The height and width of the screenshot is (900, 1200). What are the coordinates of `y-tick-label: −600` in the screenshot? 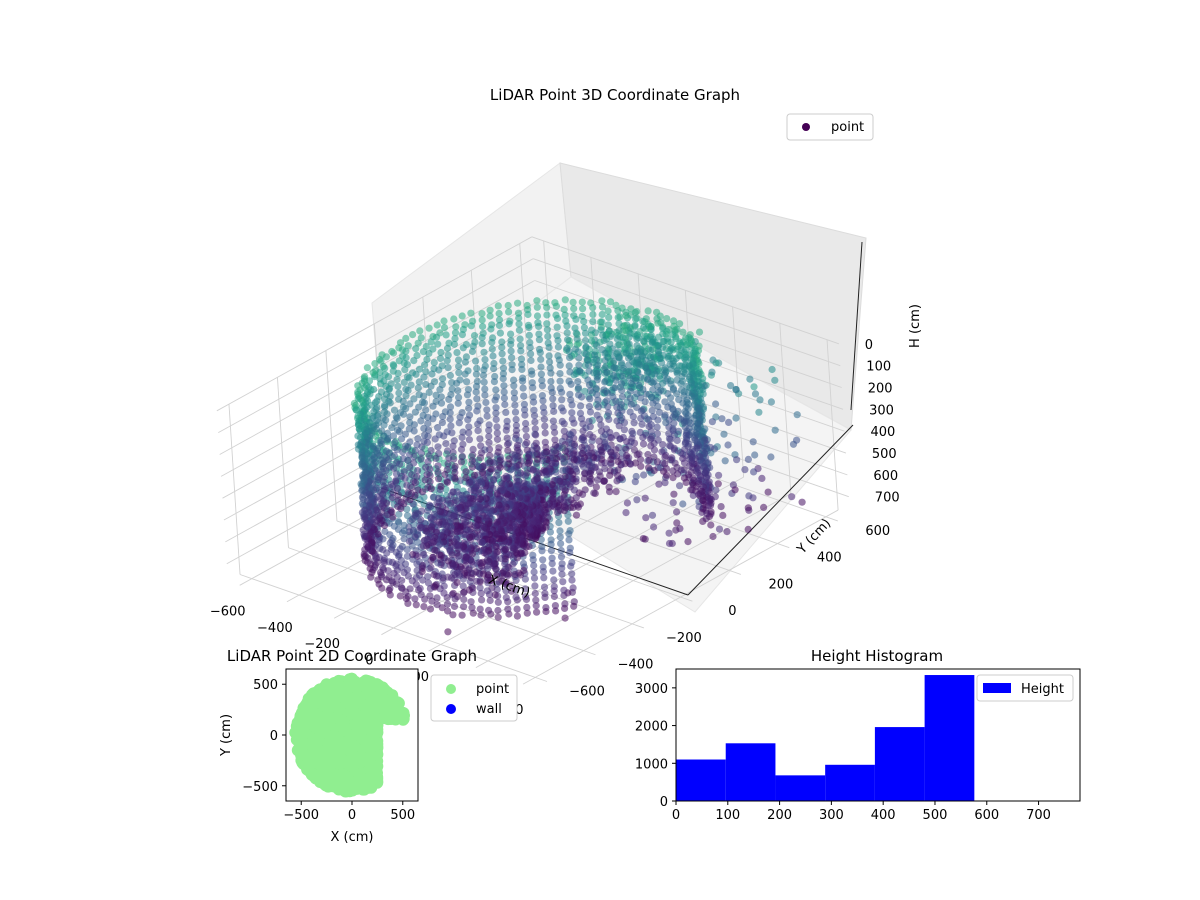 It's located at (587, 692).